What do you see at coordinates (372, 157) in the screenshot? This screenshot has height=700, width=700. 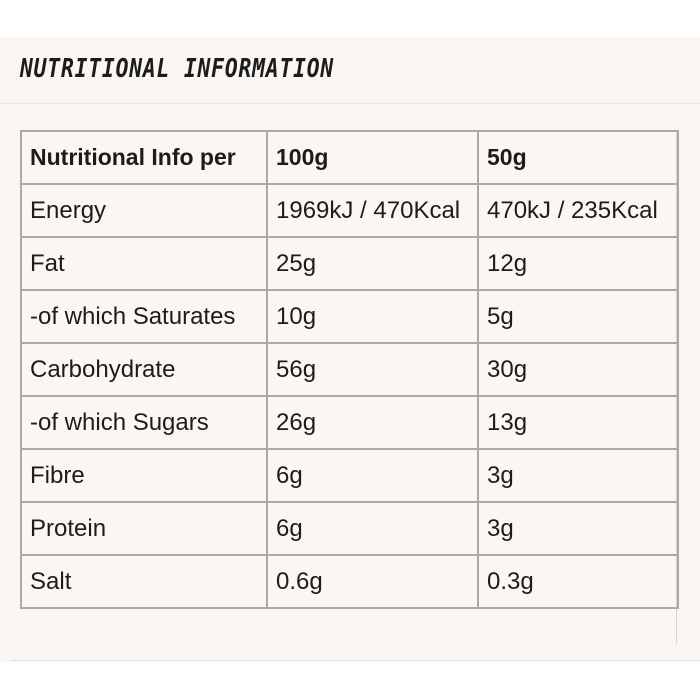 I see `header-cell-100g: 100g` at bounding box center [372, 157].